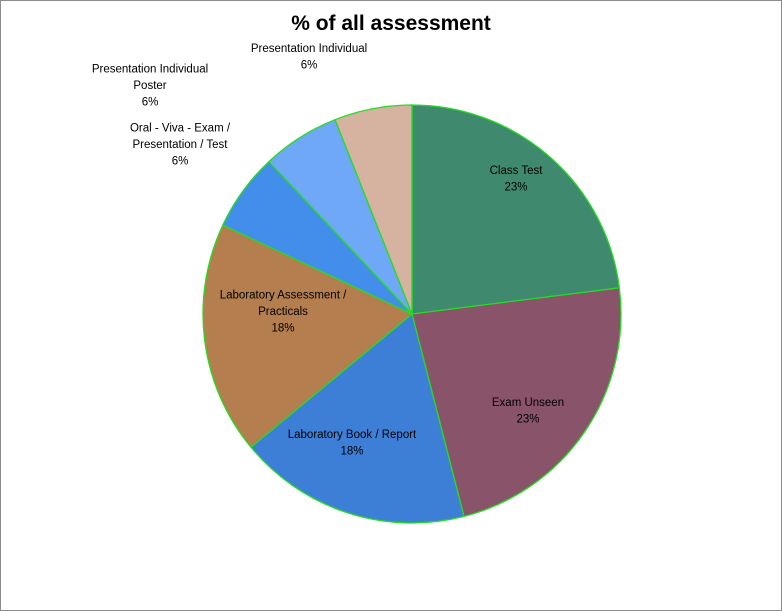 The height and width of the screenshot is (611, 782). Describe the element at coordinates (309, 57) in the screenshot. I see `slice-label-7: Presentation Individual 6%` at that location.